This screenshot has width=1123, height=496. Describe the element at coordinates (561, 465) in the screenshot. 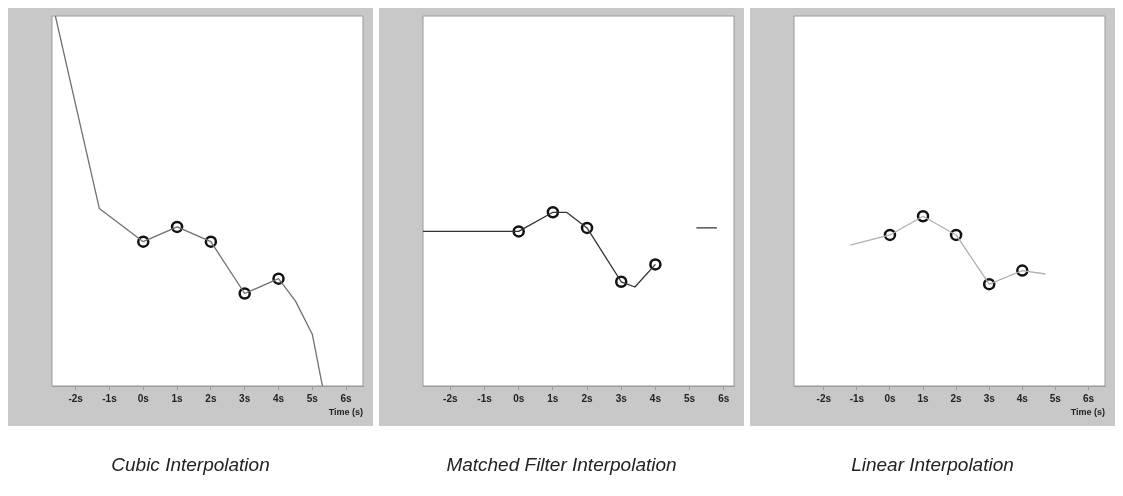

I see `text: Matched Filter Interpolation` at that location.